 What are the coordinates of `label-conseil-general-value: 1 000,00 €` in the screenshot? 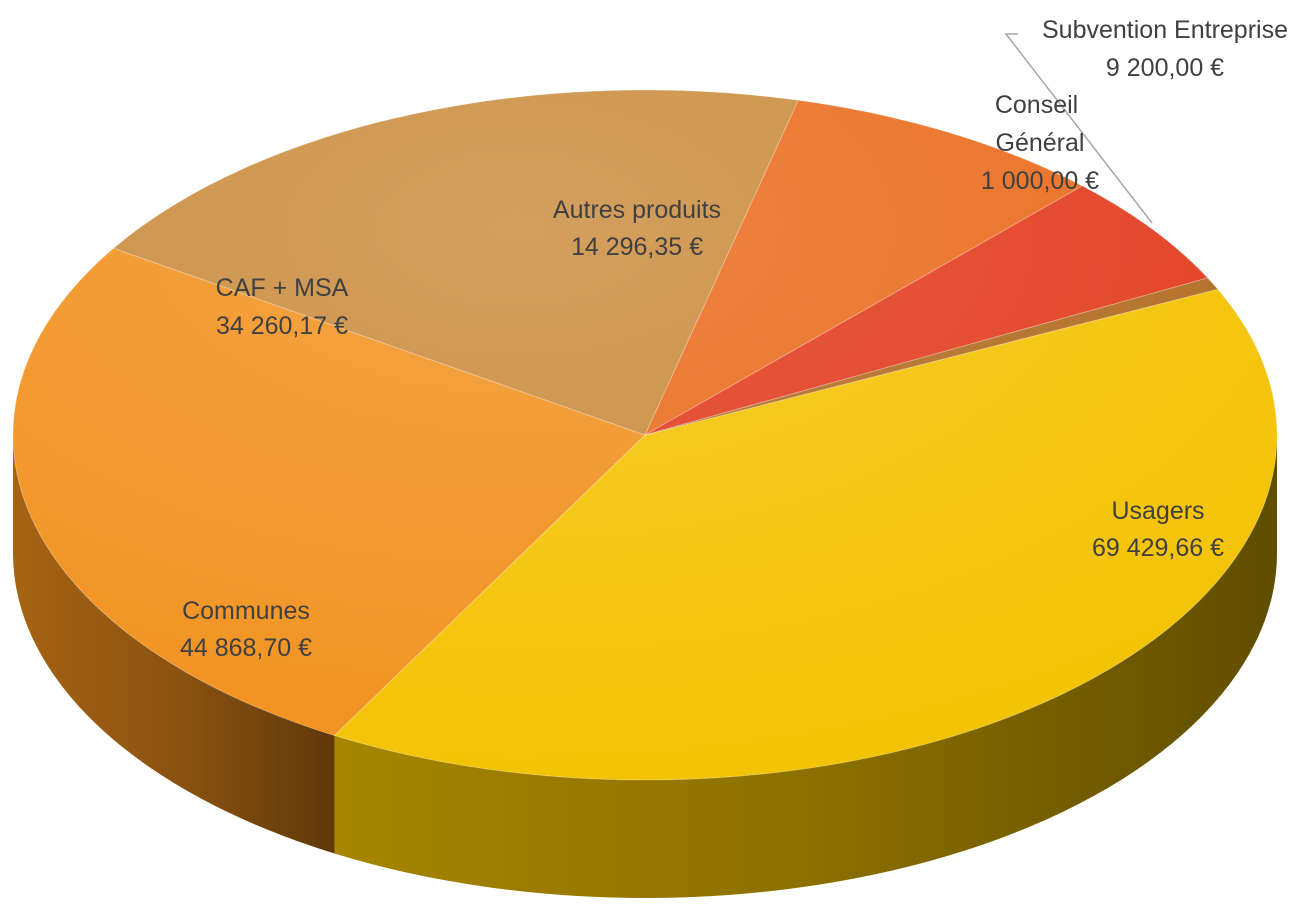 It's located at (1040, 181).